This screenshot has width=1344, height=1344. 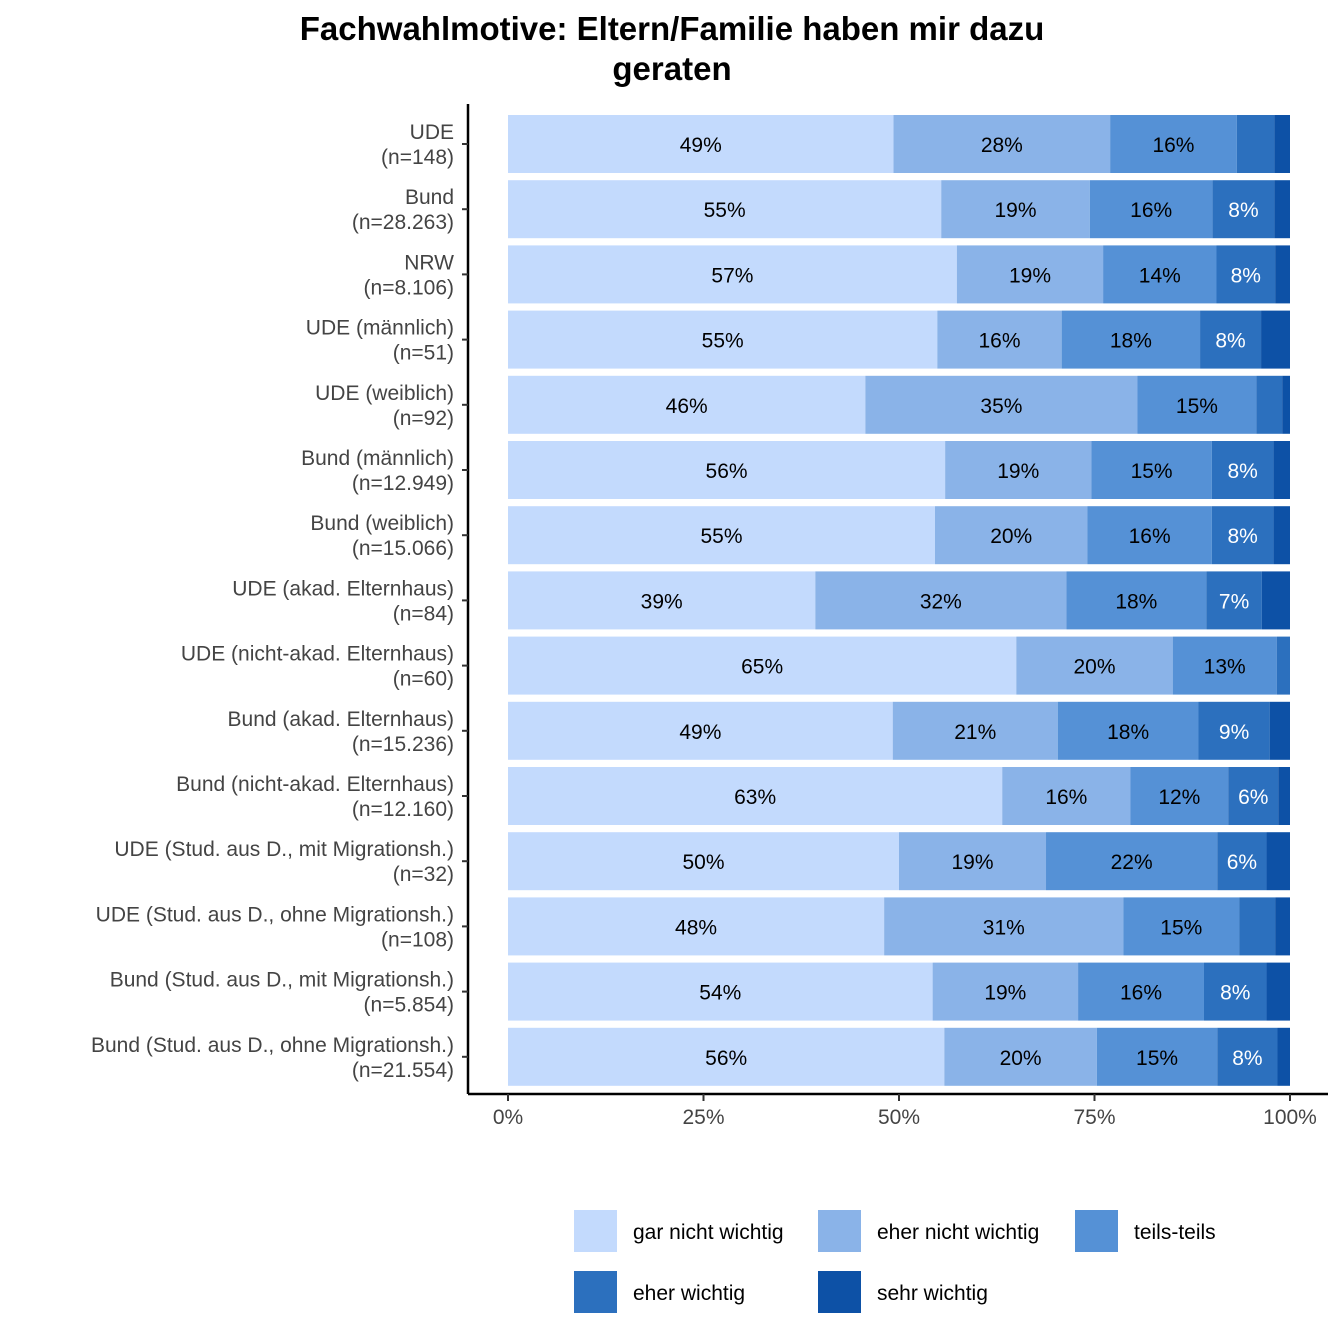 I want to click on category-label: UDE (nicht-akad. Elternhaus), so click(x=317, y=654).